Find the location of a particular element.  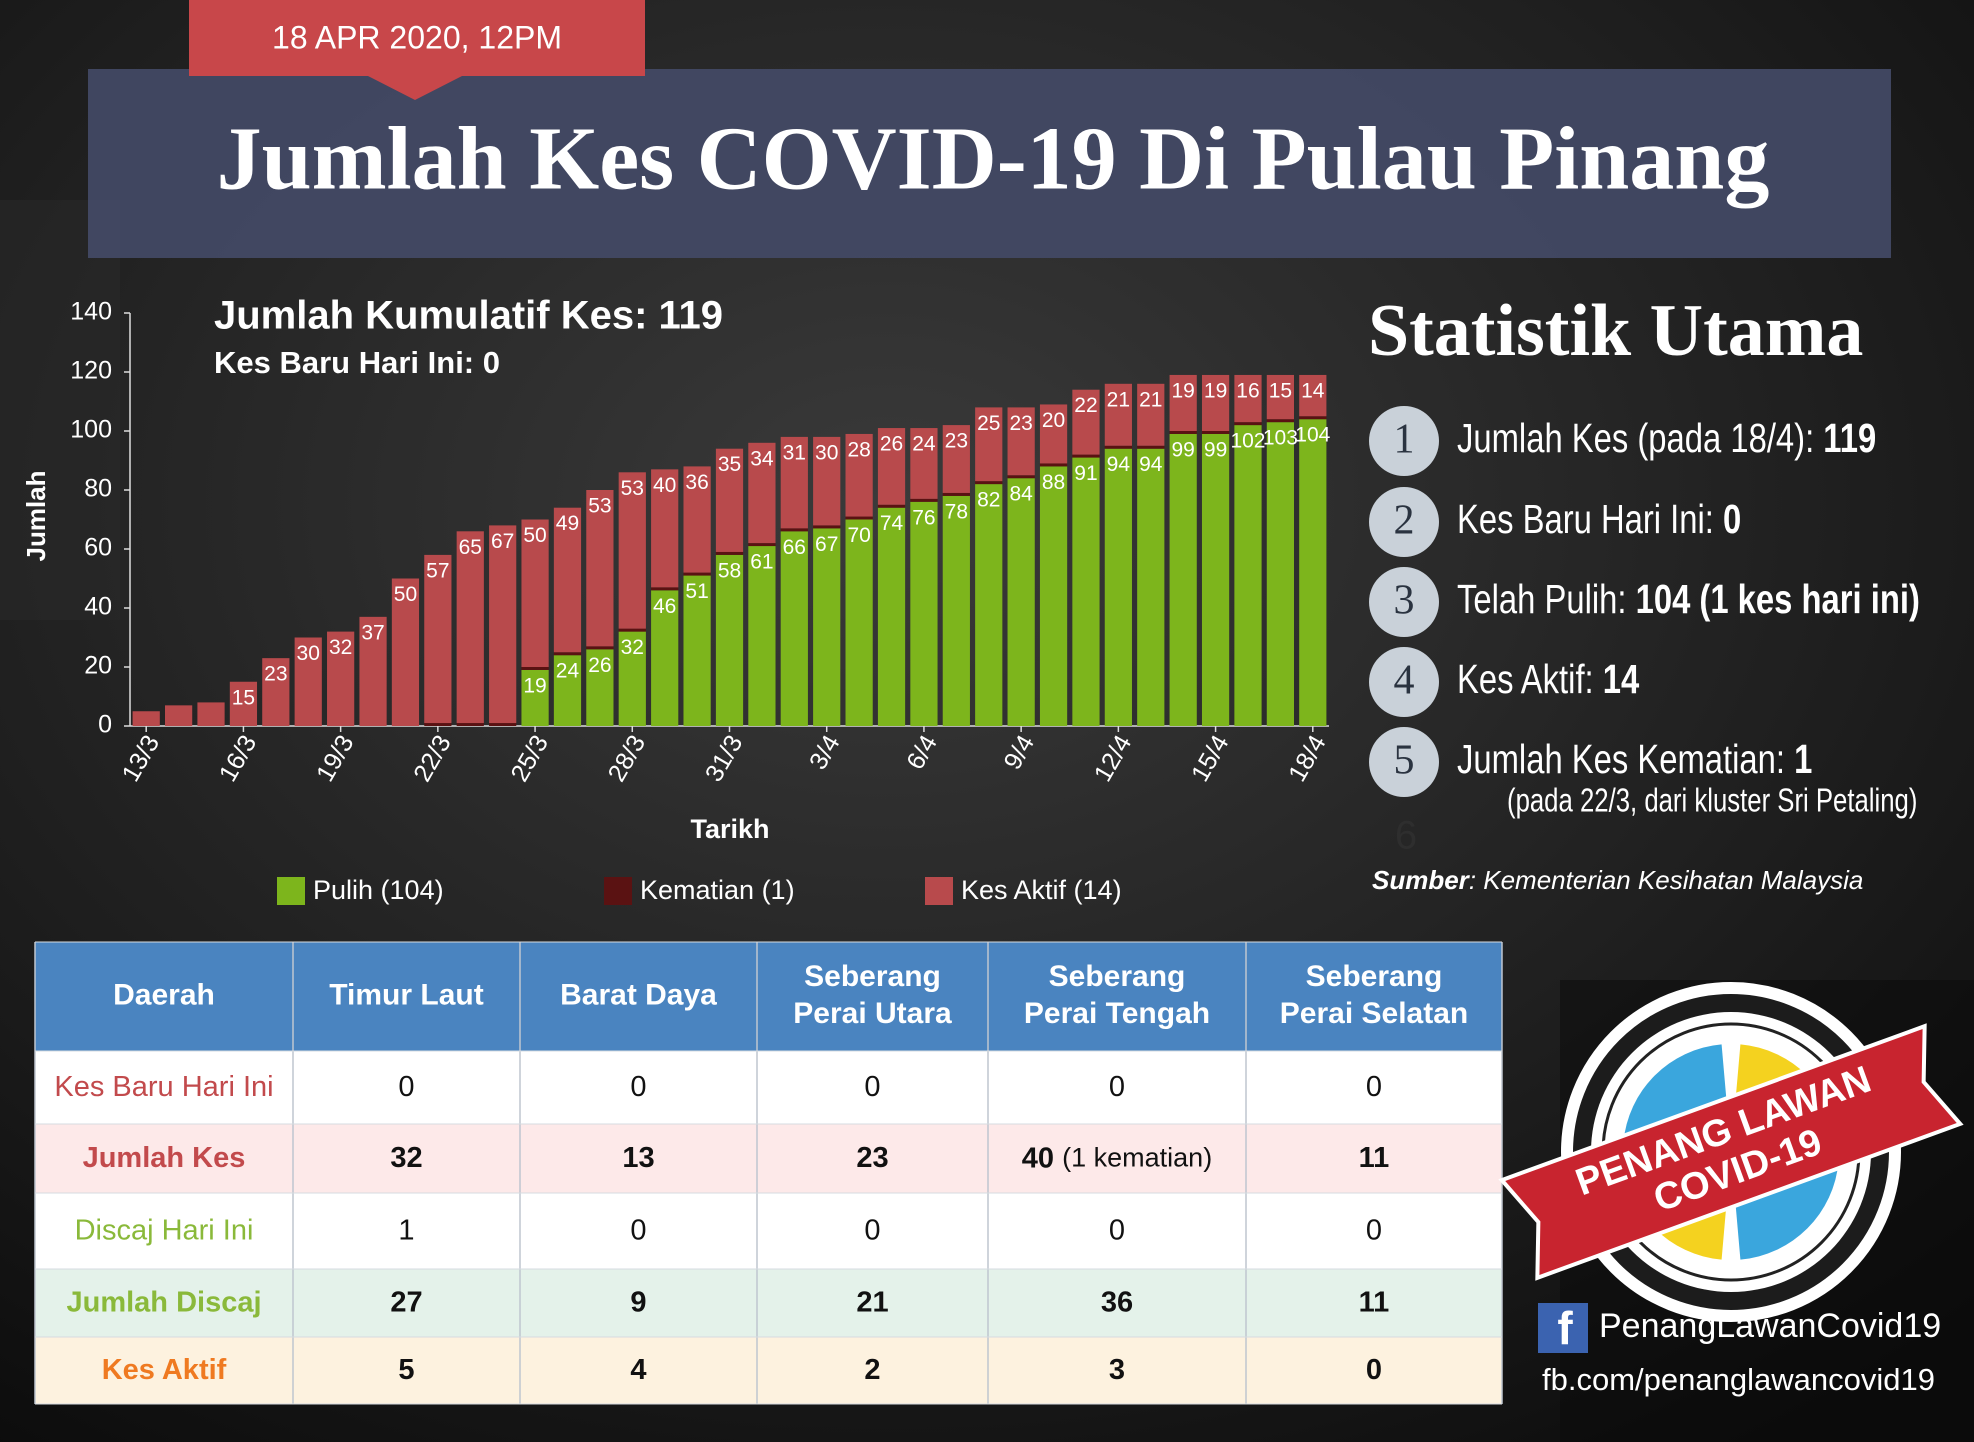

data-label: 76 is located at coordinates (923, 517).